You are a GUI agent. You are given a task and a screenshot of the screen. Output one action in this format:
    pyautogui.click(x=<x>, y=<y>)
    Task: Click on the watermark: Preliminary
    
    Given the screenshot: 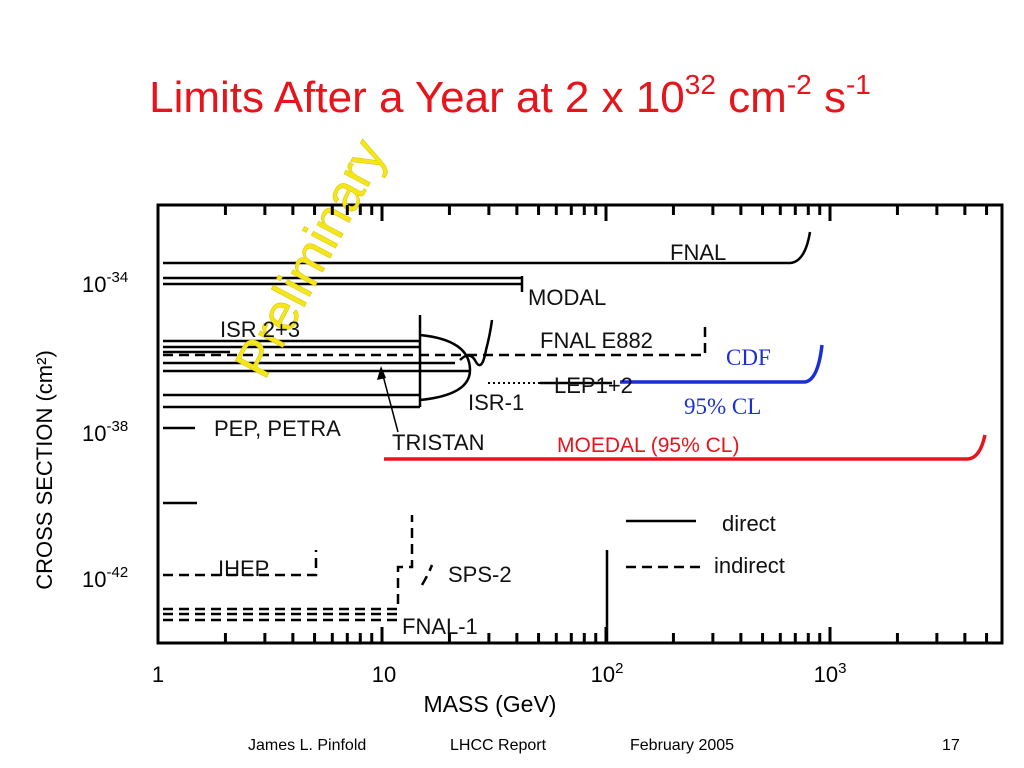 What is the action you would take?
    pyautogui.click(x=310, y=258)
    